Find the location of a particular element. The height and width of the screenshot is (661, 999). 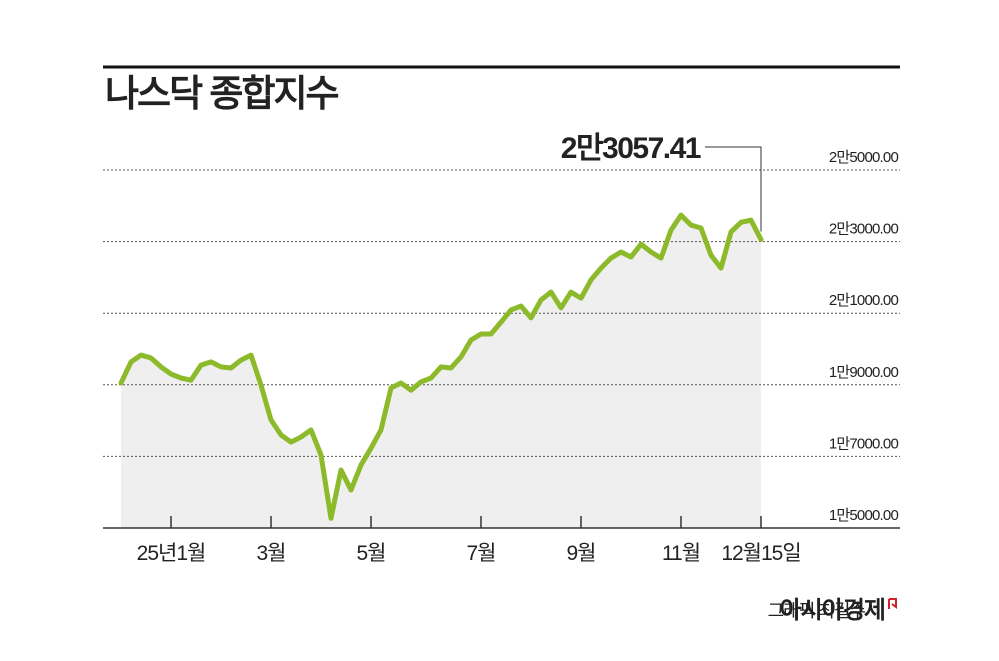

y-tick-label: 1만9000.00 is located at coordinates (864, 372).